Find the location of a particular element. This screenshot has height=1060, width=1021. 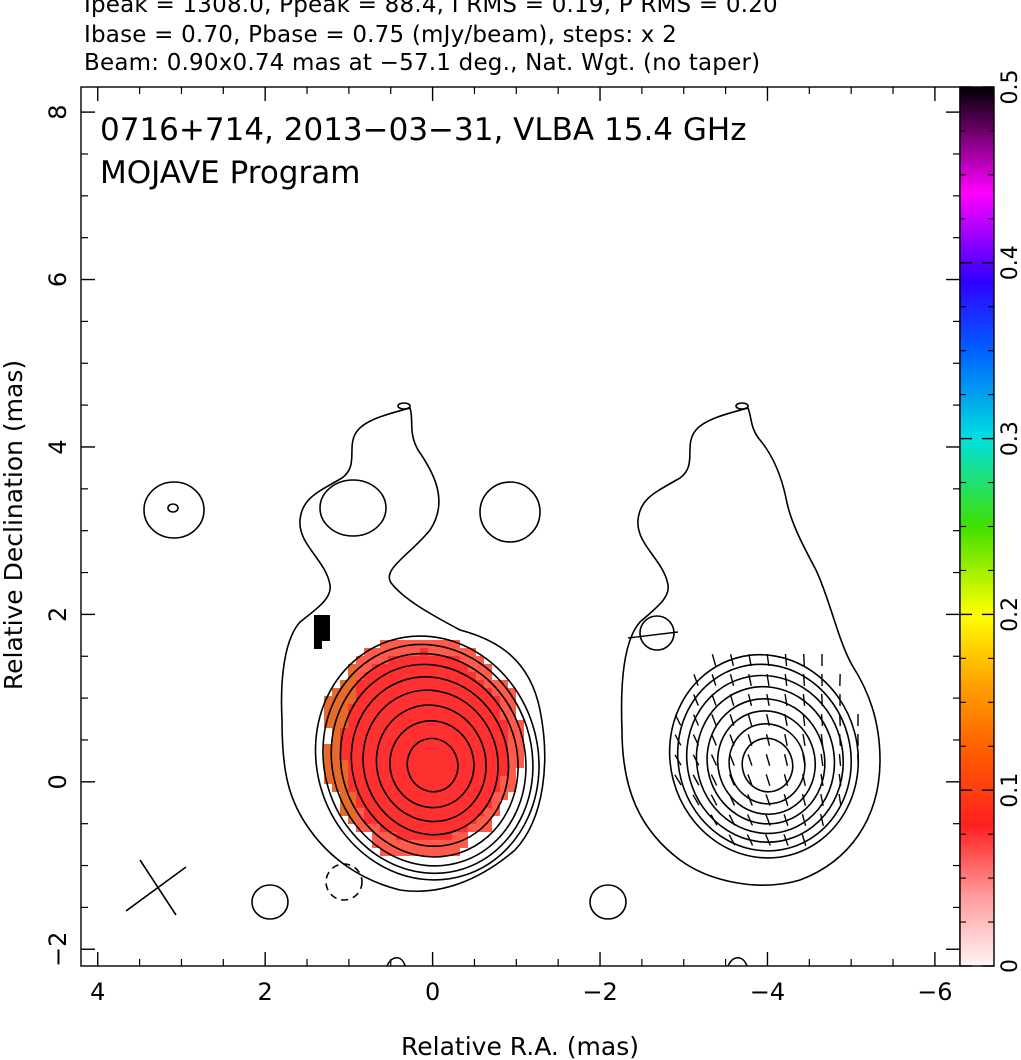

x-tick-label: 0 is located at coordinates (432, 992).